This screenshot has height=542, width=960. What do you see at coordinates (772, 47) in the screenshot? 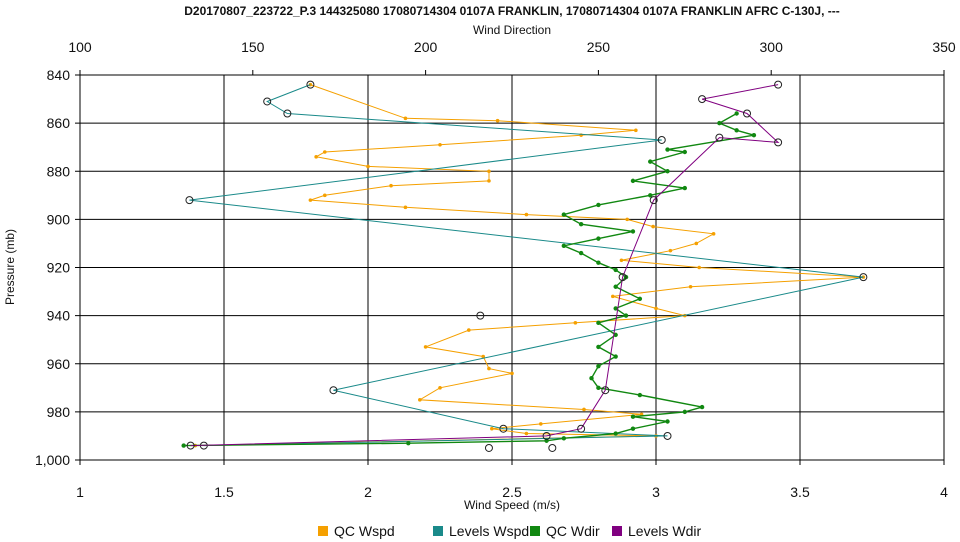
I see `x2-tick-label: 300` at bounding box center [772, 47].